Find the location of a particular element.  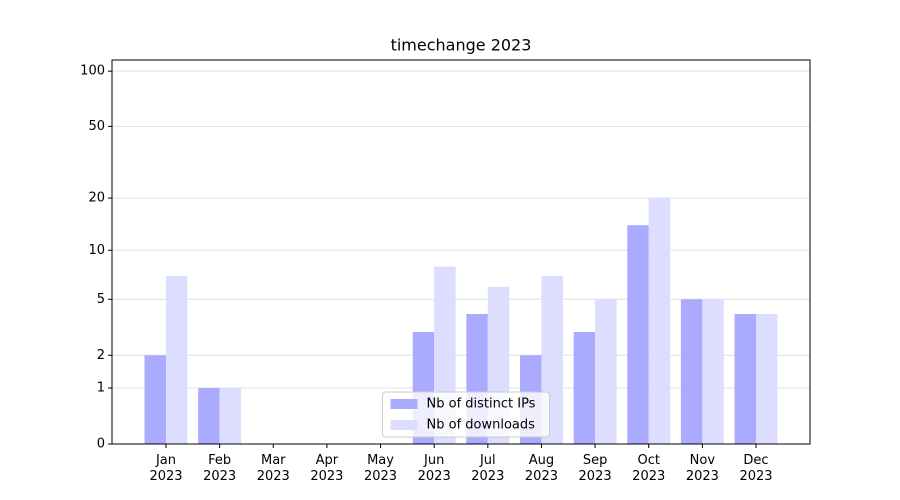

y-tick-label: 20 is located at coordinates (96, 198).